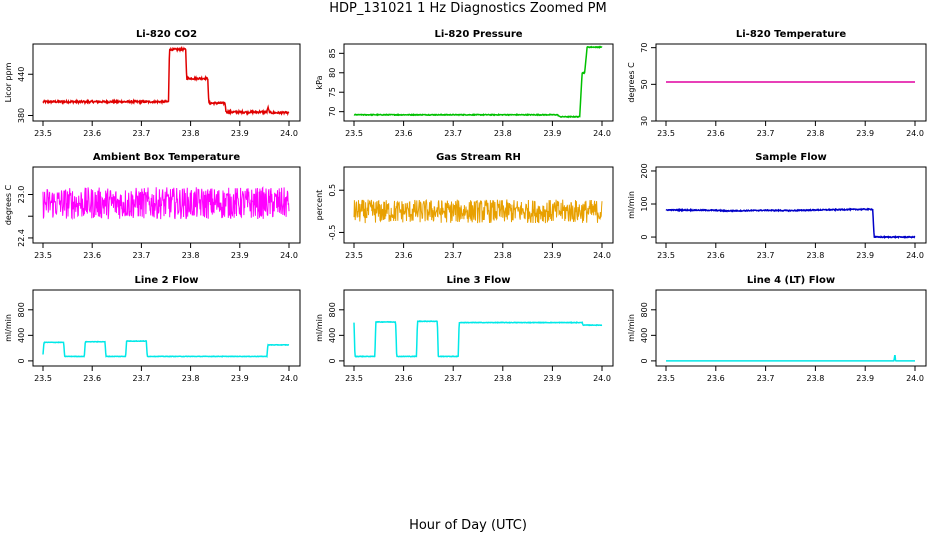  Describe the element at coordinates (21, 74) in the screenshot. I see `y-tick-label: 440` at that location.